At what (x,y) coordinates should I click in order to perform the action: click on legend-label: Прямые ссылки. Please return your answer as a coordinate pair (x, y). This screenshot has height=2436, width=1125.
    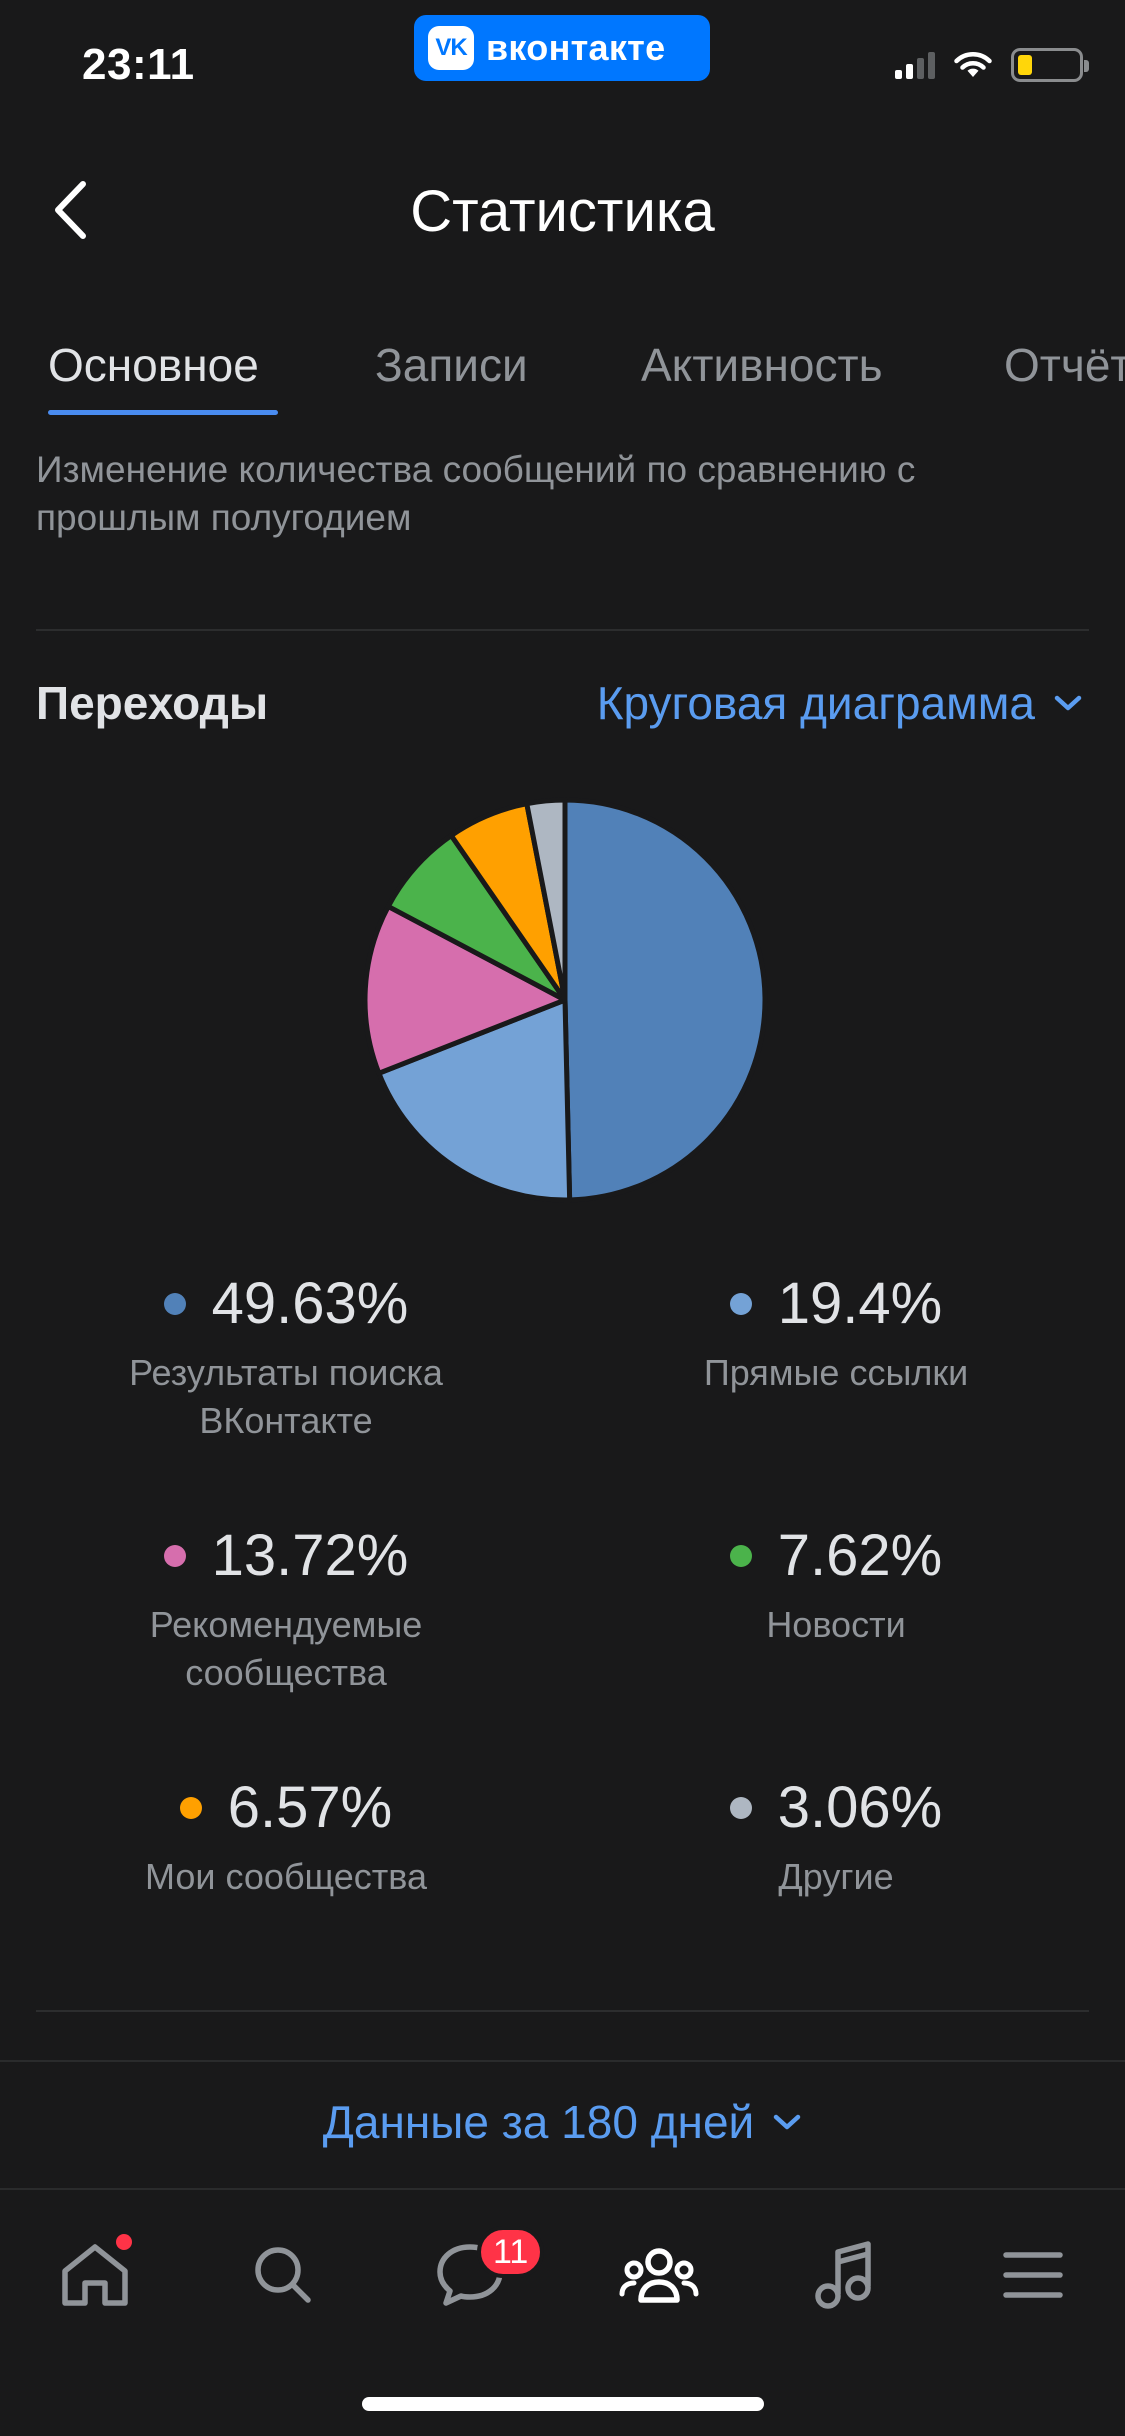
    Looking at the image, I should click on (836, 1372).